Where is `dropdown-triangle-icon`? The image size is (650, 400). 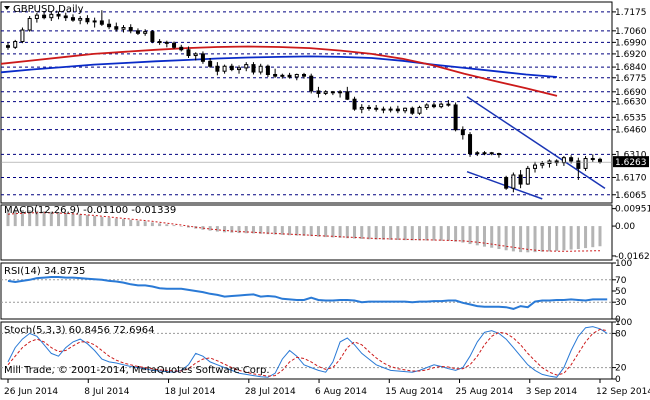
dropdown-triangle-icon is located at coordinates (7, 8).